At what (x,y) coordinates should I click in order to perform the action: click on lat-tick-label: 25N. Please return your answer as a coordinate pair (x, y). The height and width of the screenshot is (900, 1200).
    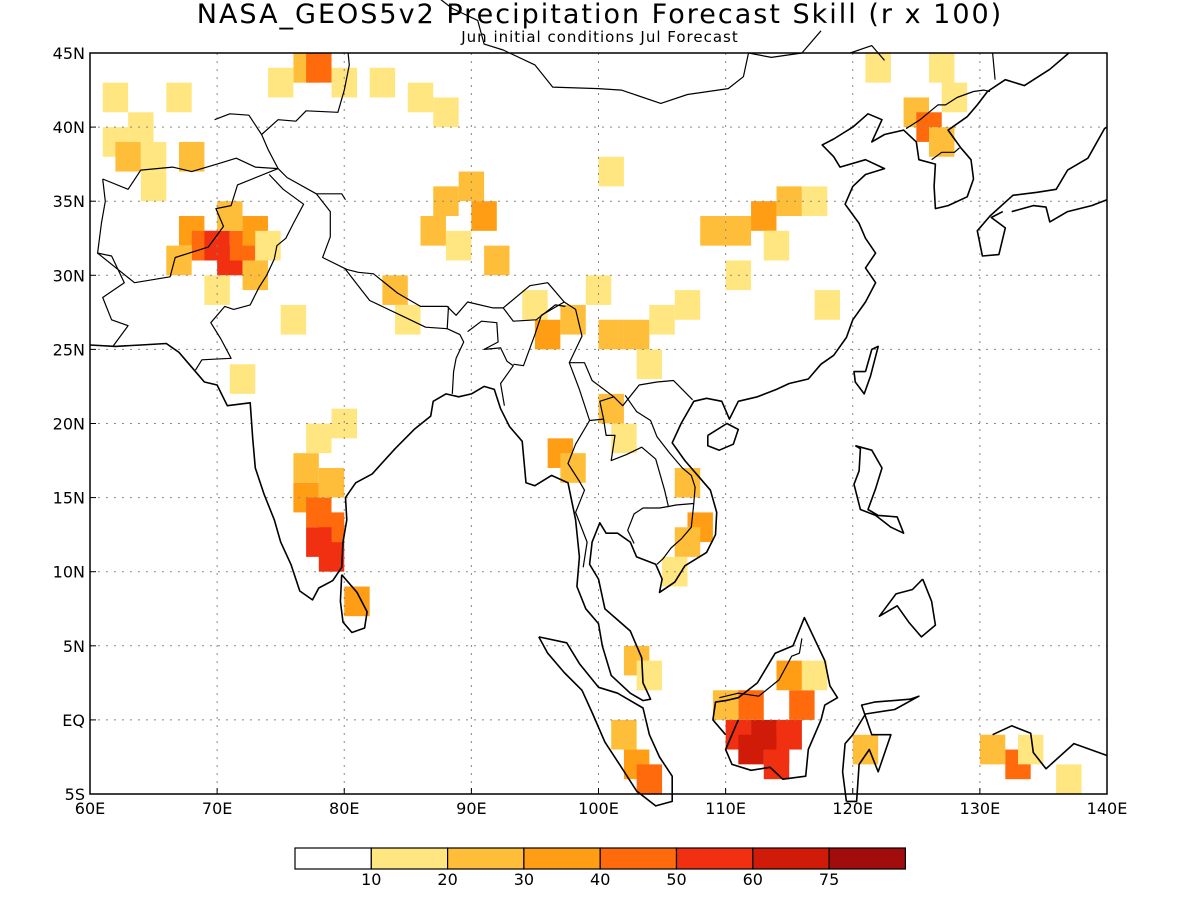
    Looking at the image, I should click on (69, 349).